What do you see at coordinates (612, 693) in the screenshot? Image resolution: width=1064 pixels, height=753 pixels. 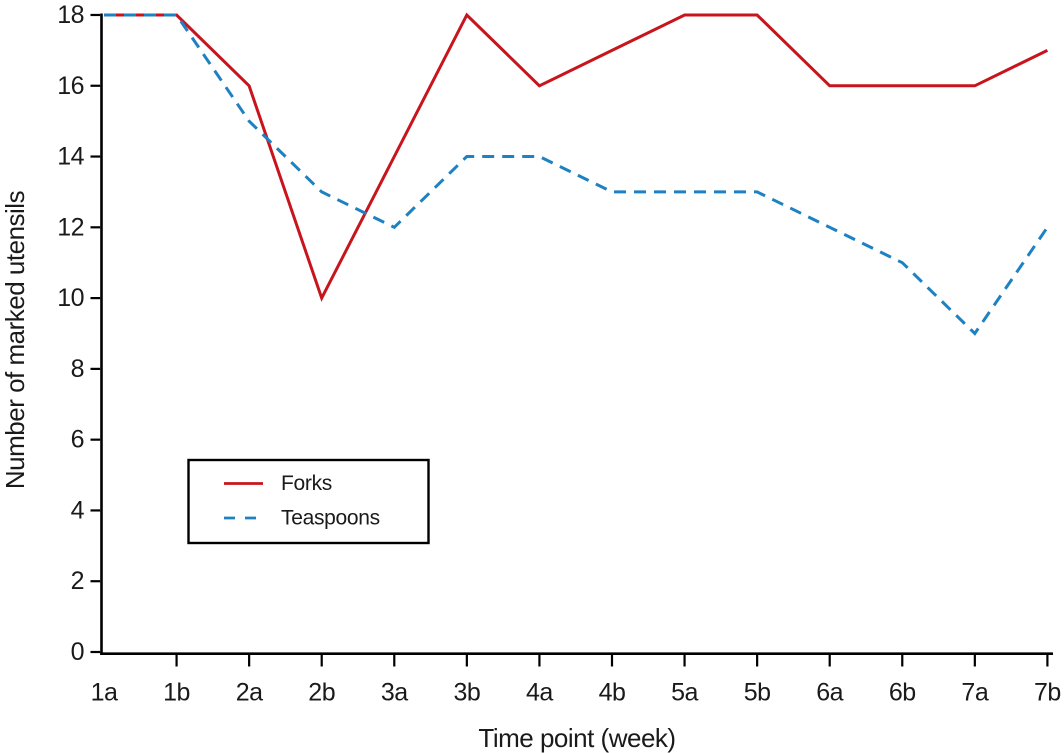 I see `x-tick-label: 4b` at bounding box center [612, 693].